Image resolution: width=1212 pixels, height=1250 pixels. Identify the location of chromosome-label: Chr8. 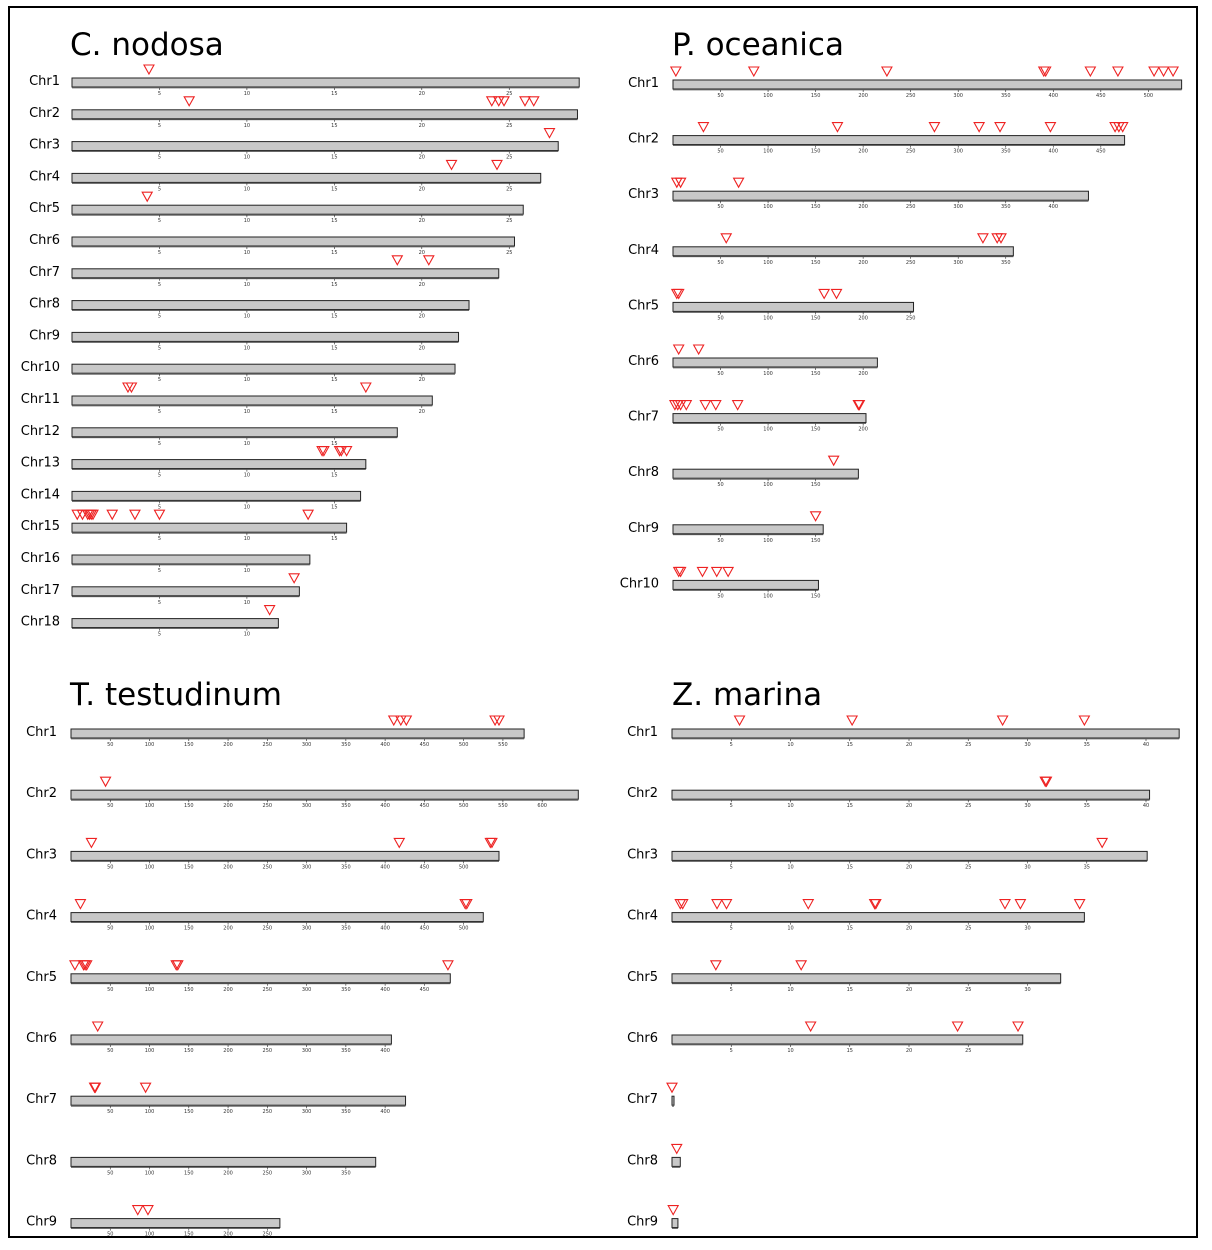
(41, 1160).